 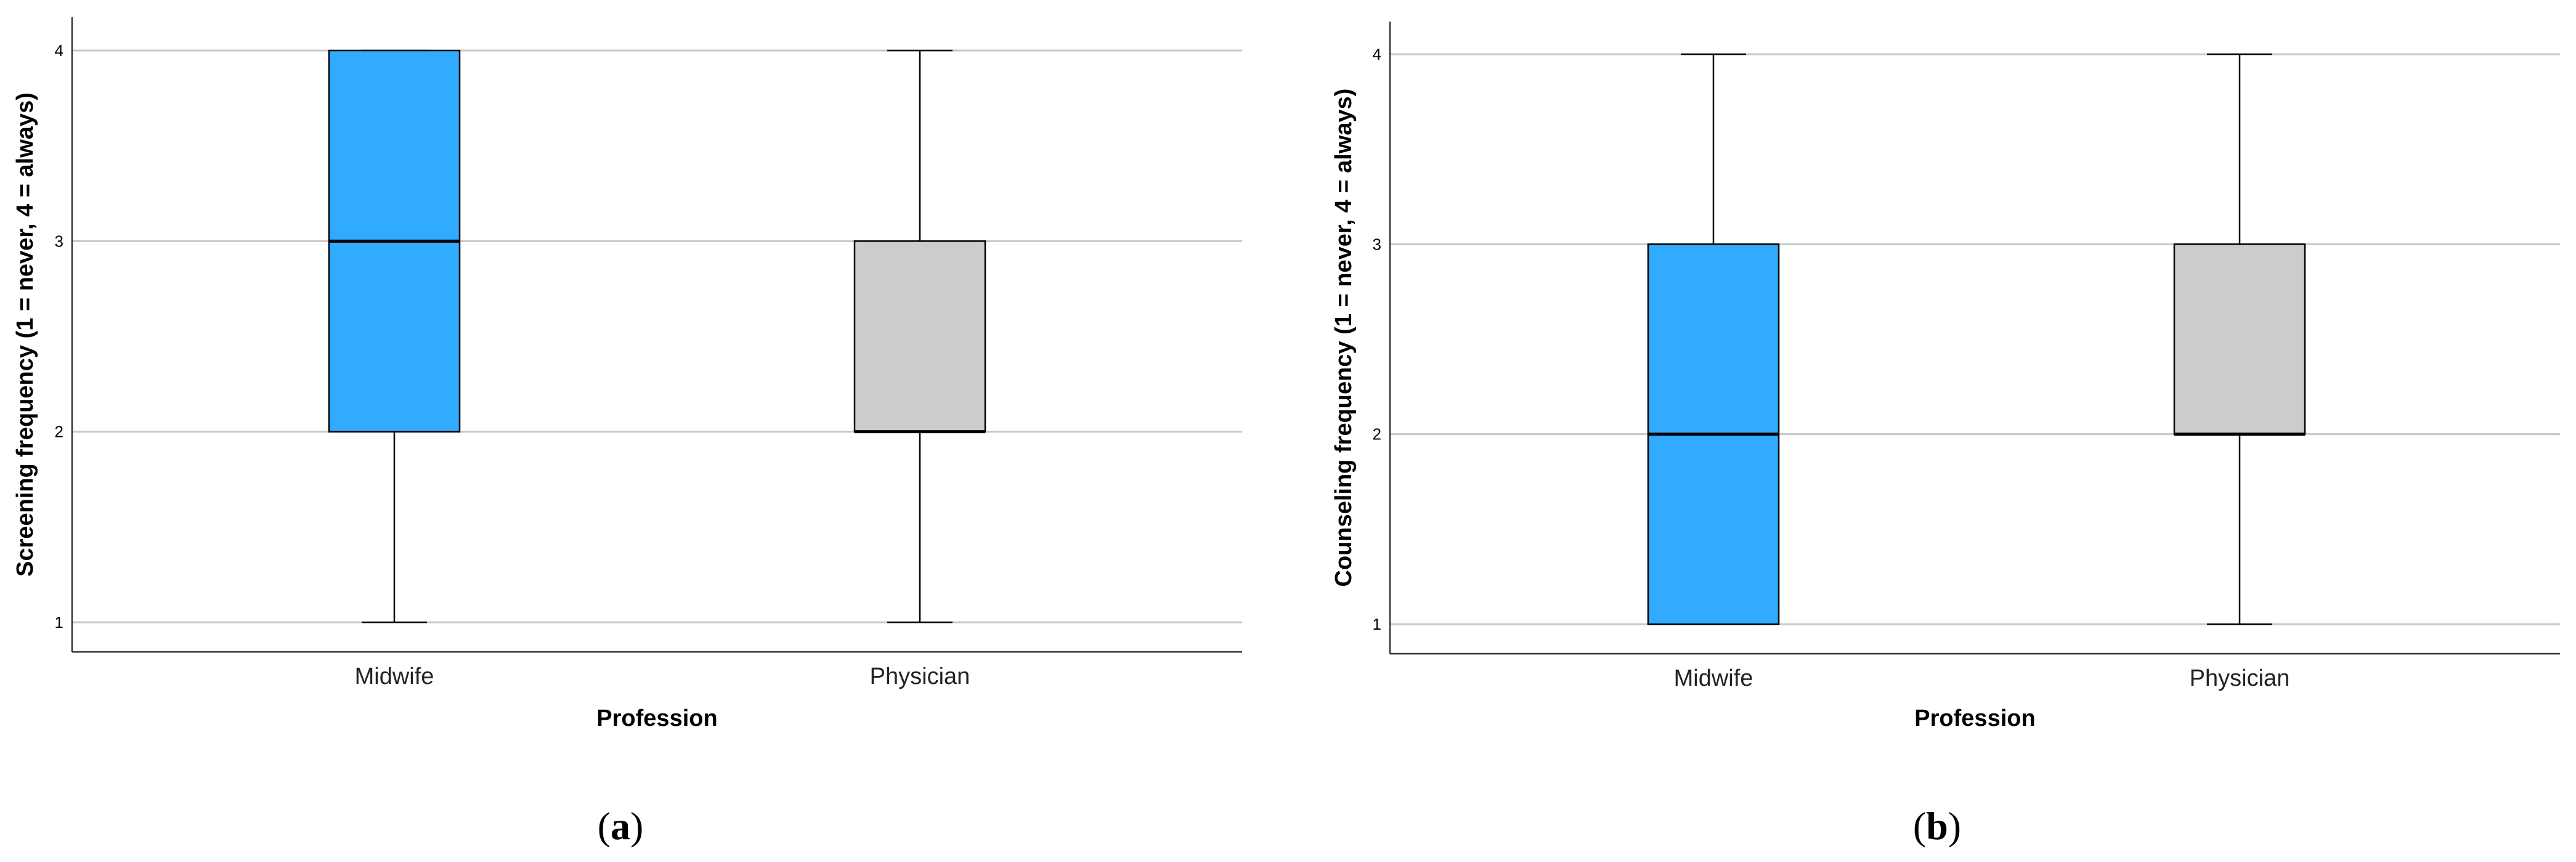 I want to click on panel-letter: a, so click(x=620, y=826).